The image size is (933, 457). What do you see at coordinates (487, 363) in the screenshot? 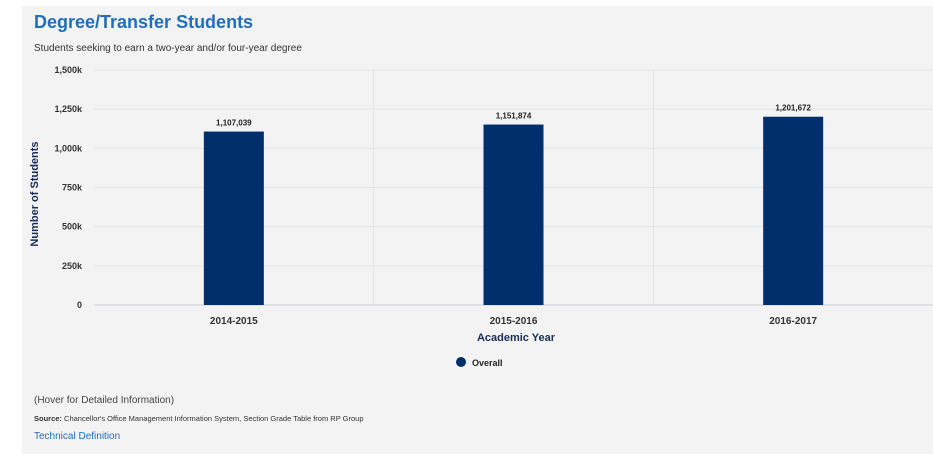
I see `legend-label: Overall` at bounding box center [487, 363].